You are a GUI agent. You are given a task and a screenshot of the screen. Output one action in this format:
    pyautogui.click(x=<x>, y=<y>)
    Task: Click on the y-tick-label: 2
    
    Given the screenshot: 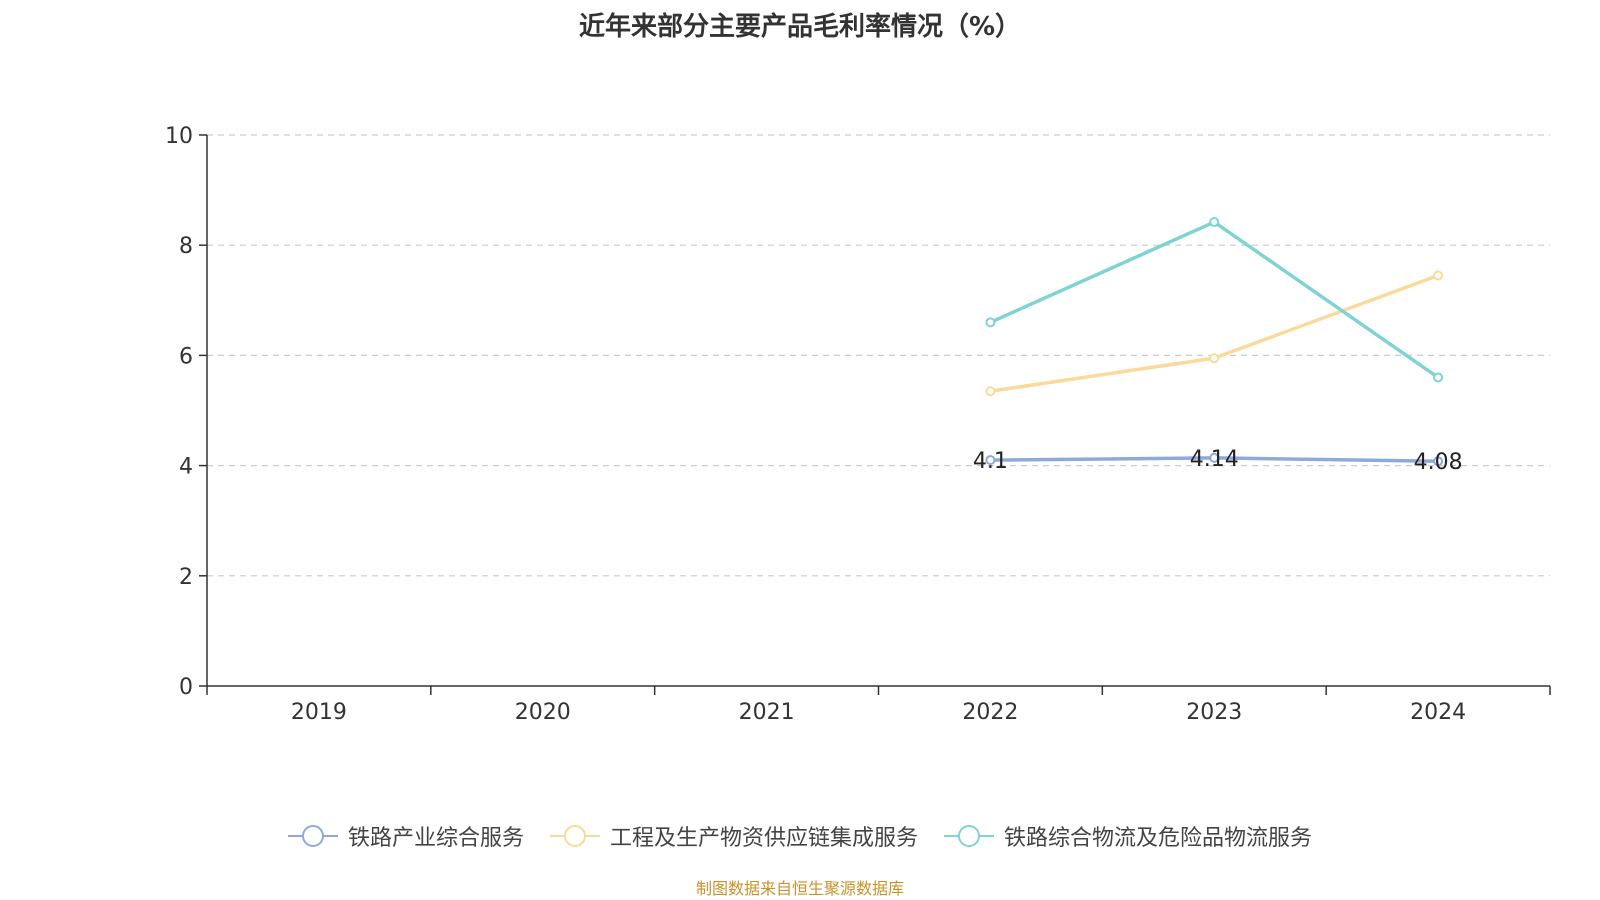 What is the action you would take?
    pyautogui.click(x=186, y=577)
    